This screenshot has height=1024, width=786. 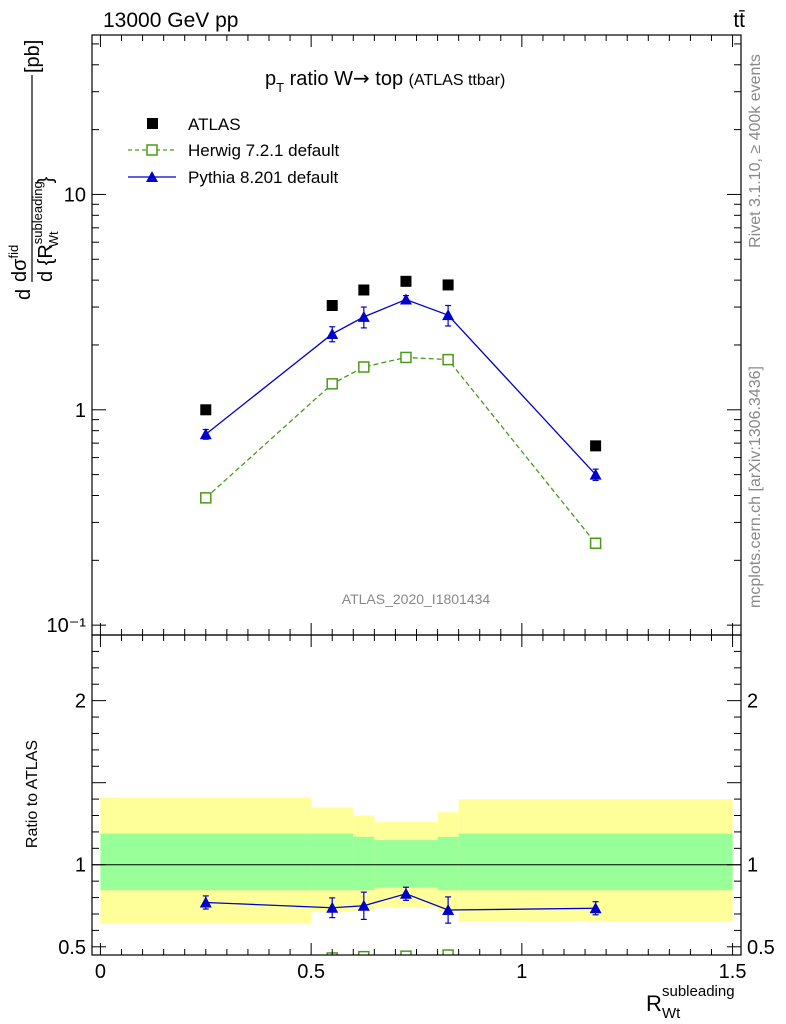 What do you see at coordinates (214, 124) in the screenshot?
I see `svg-text: ATLAS` at bounding box center [214, 124].